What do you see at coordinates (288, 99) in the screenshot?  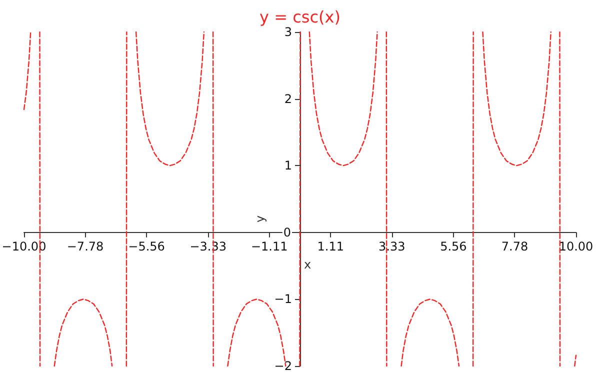 I see `y-tick-label: 2` at bounding box center [288, 99].